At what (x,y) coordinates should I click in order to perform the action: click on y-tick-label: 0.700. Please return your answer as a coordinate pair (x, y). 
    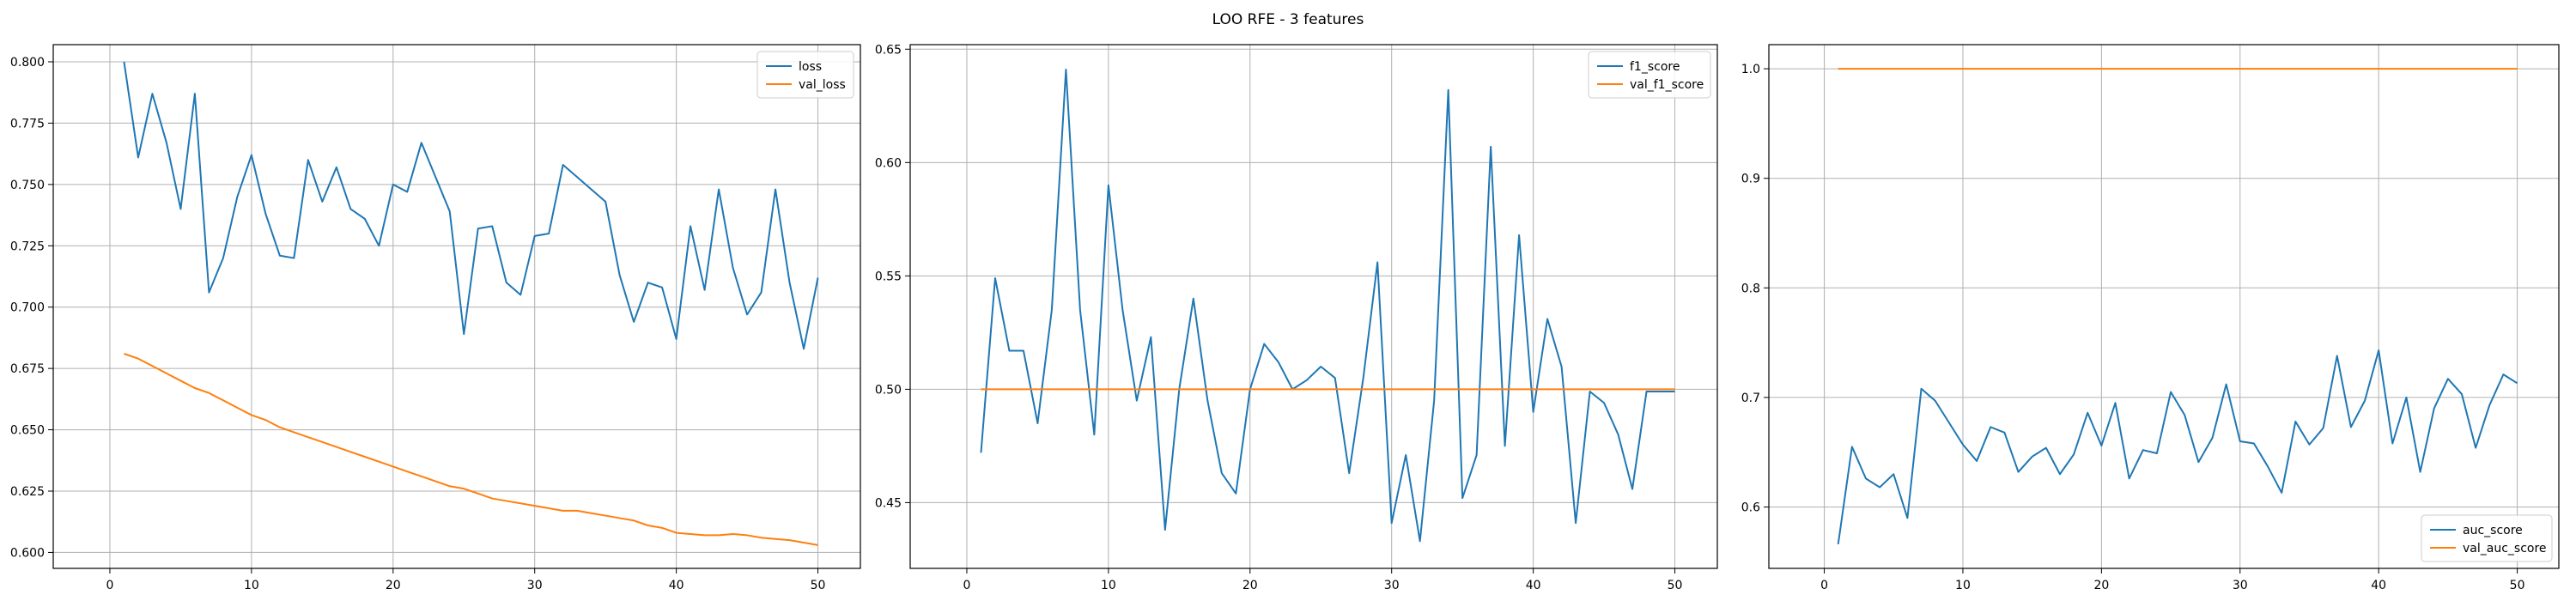
    Looking at the image, I should click on (28, 308).